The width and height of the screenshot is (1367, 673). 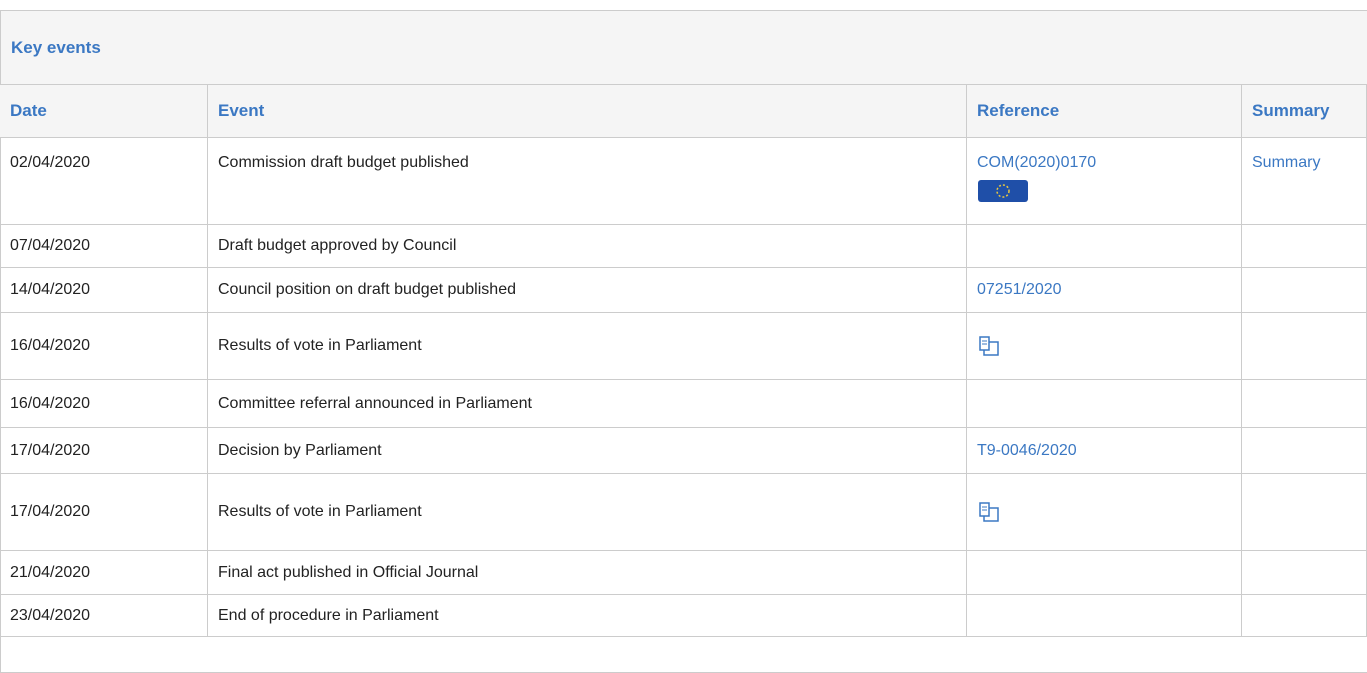 What do you see at coordinates (104, 616) in the screenshot?
I see `table-cell: 23/04/2020` at bounding box center [104, 616].